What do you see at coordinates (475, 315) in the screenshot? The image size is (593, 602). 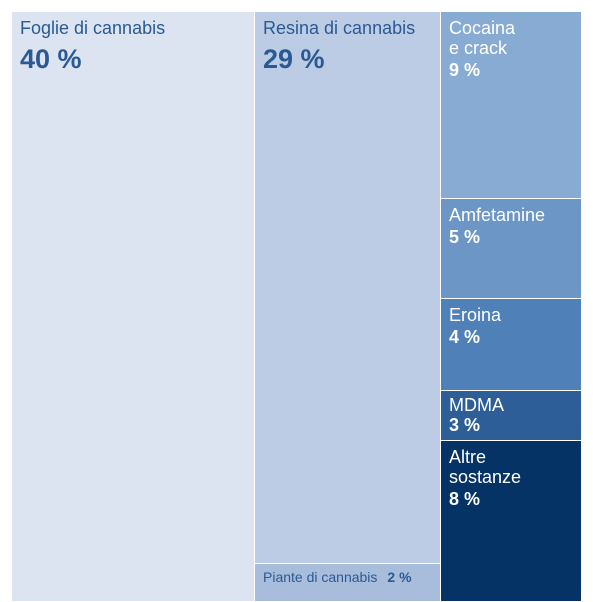 I see `label-eroina: Eroina` at bounding box center [475, 315].